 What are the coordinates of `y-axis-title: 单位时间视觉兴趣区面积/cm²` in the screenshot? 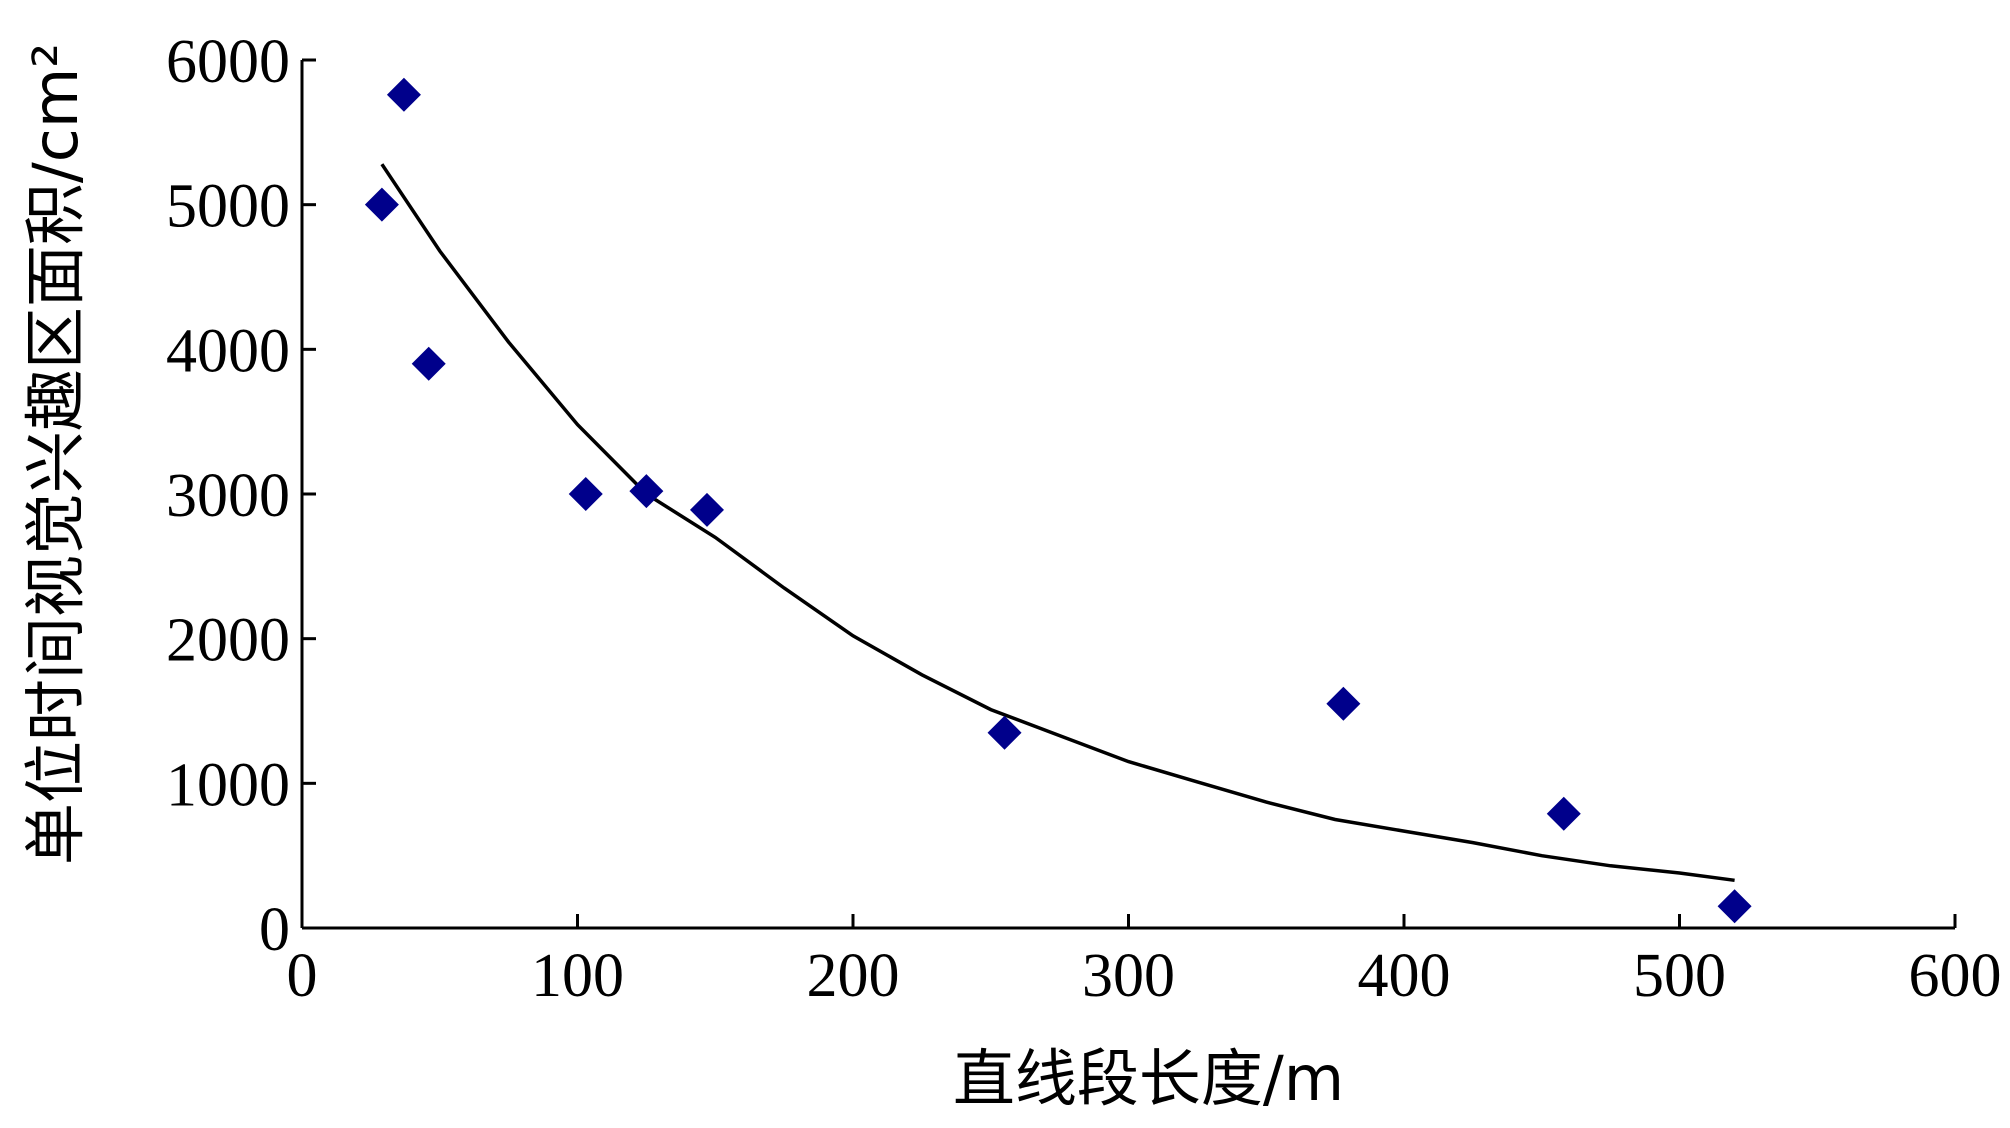 It's located at (55, 454).